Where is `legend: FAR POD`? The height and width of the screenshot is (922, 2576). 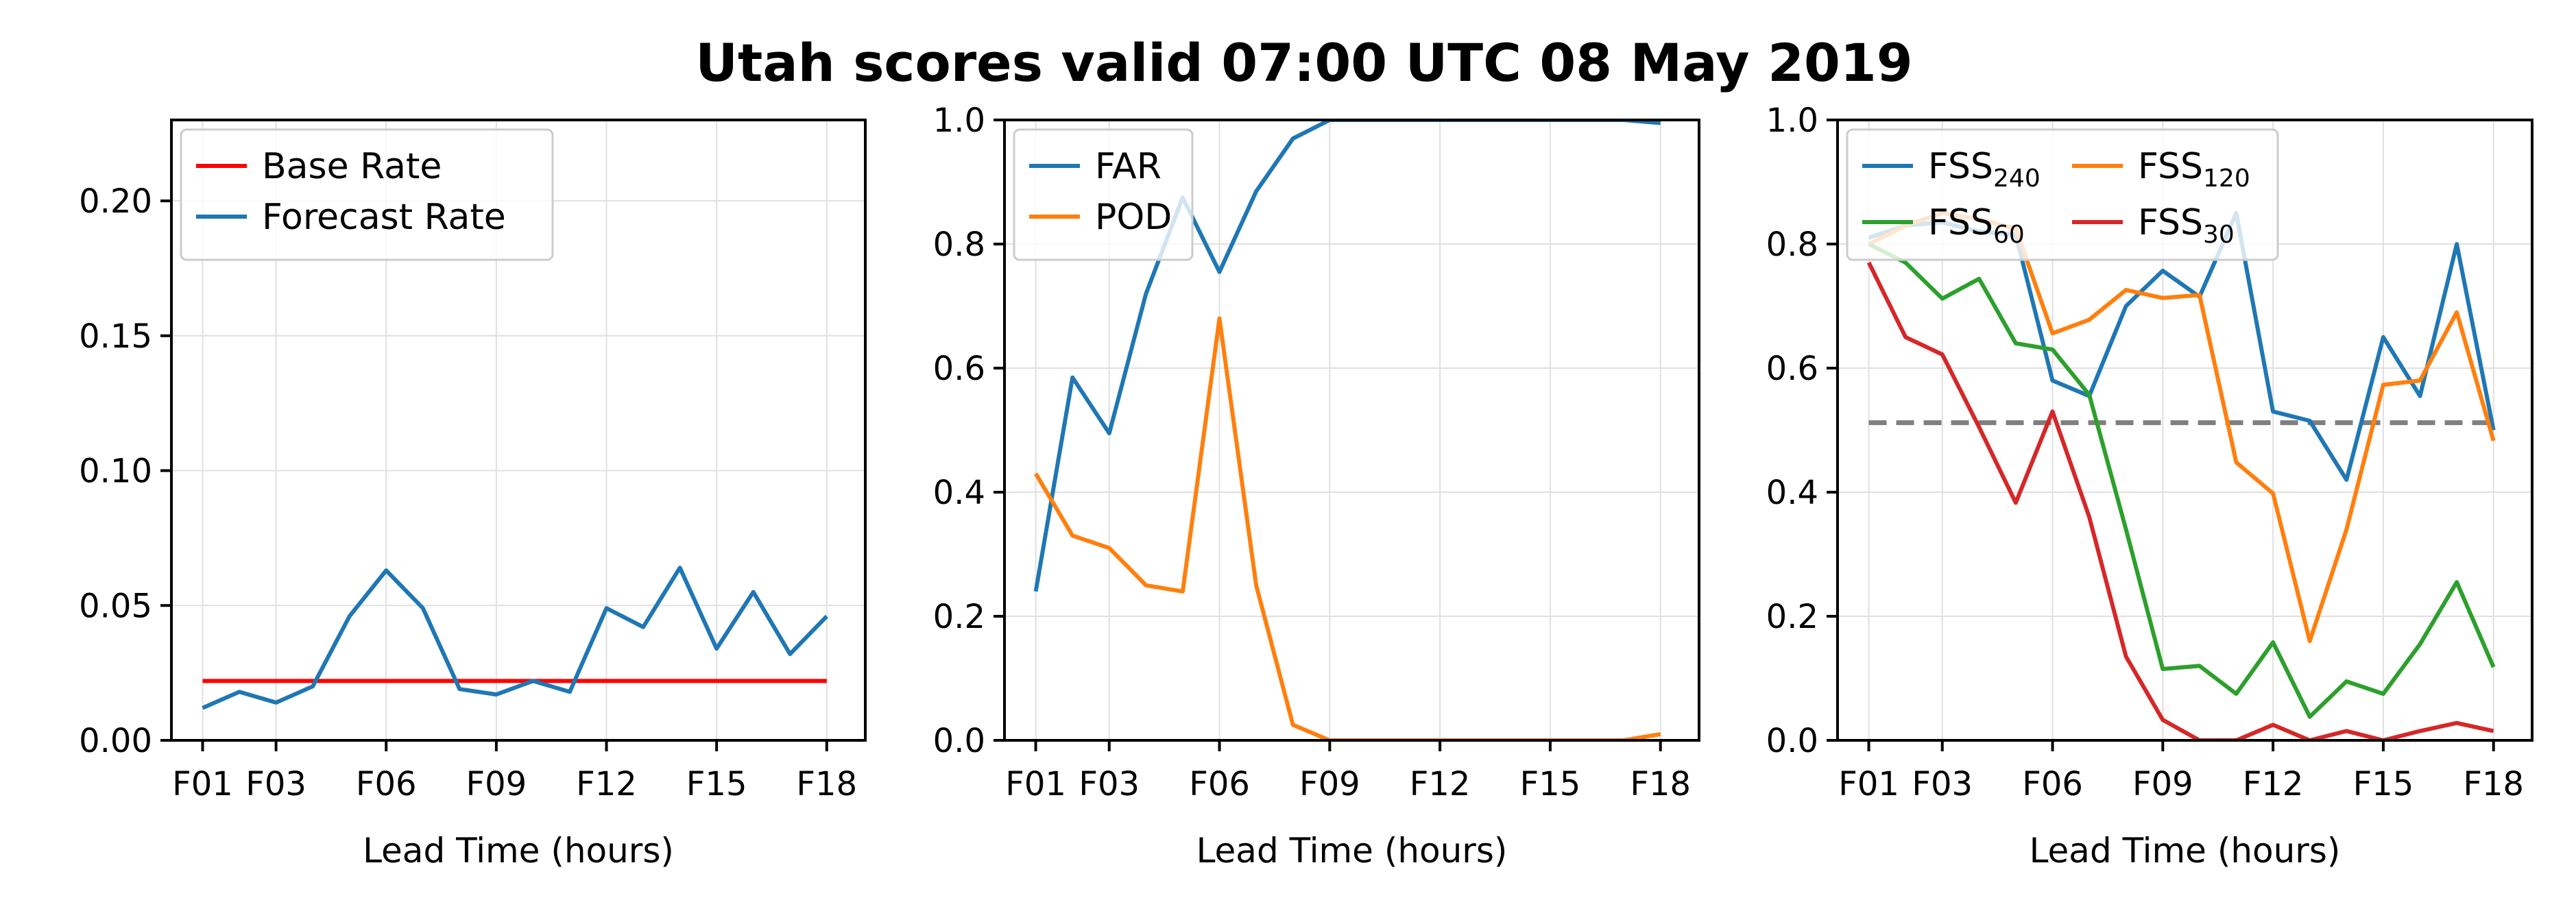 legend: FAR POD is located at coordinates (1103, 195).